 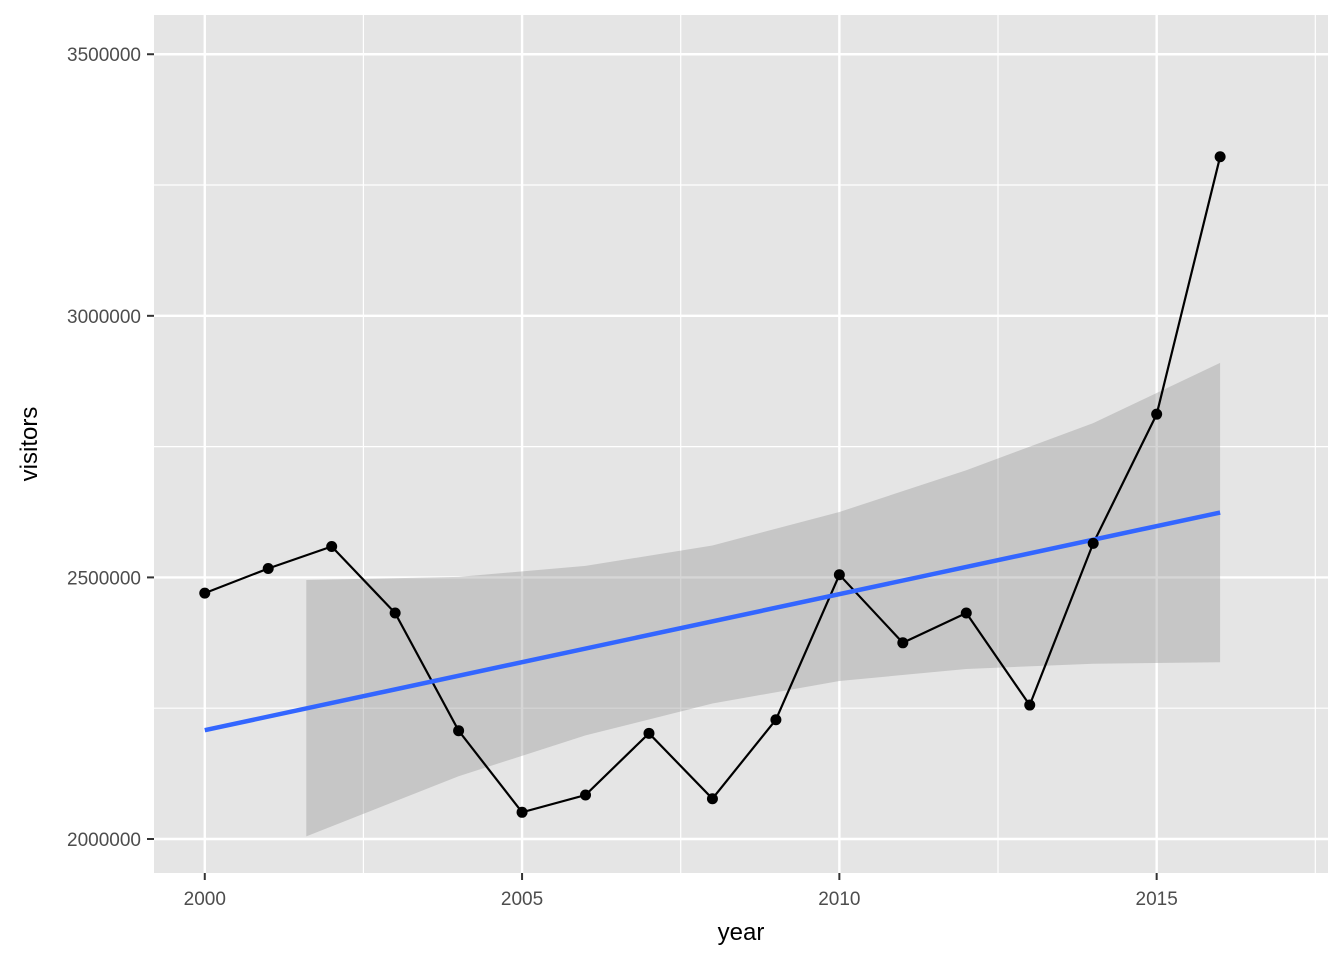 I want to click on y-axis: 2000000 2500000 3000000 3500000, so click(x=110, y=448).